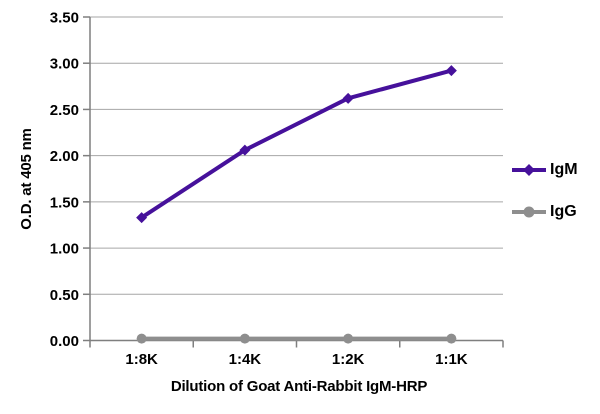 The image size is (600, 414). Describe the element at coordinates (64, 341) in the screenshot. I see `y-tick-label: 0.00` at that location.